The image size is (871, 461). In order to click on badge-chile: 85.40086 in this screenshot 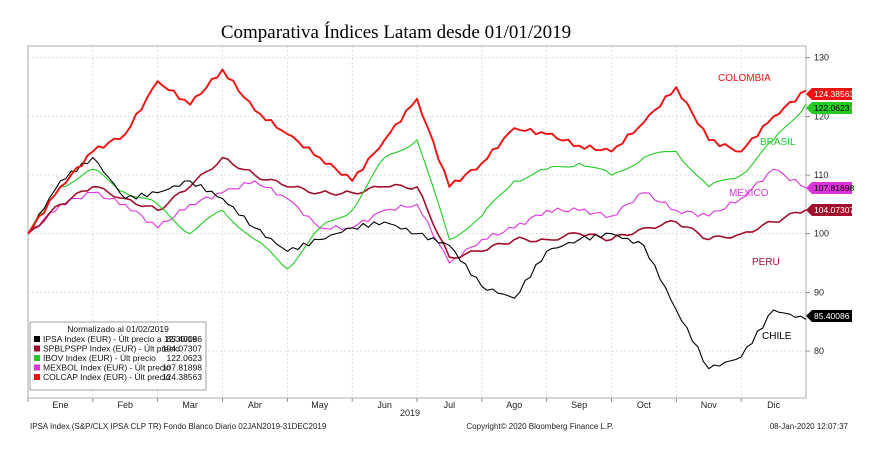, I will do `click(829, 316)`.